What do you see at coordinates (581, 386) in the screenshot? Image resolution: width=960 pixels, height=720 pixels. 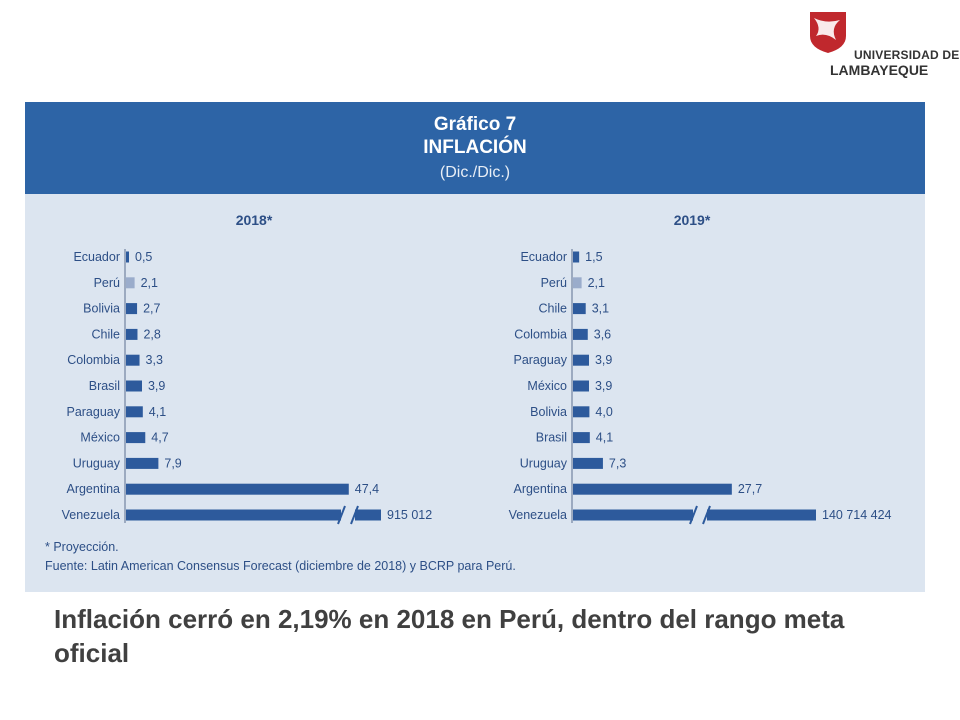 I see `bar-mexico-2019` at bounding box center [581, 386].